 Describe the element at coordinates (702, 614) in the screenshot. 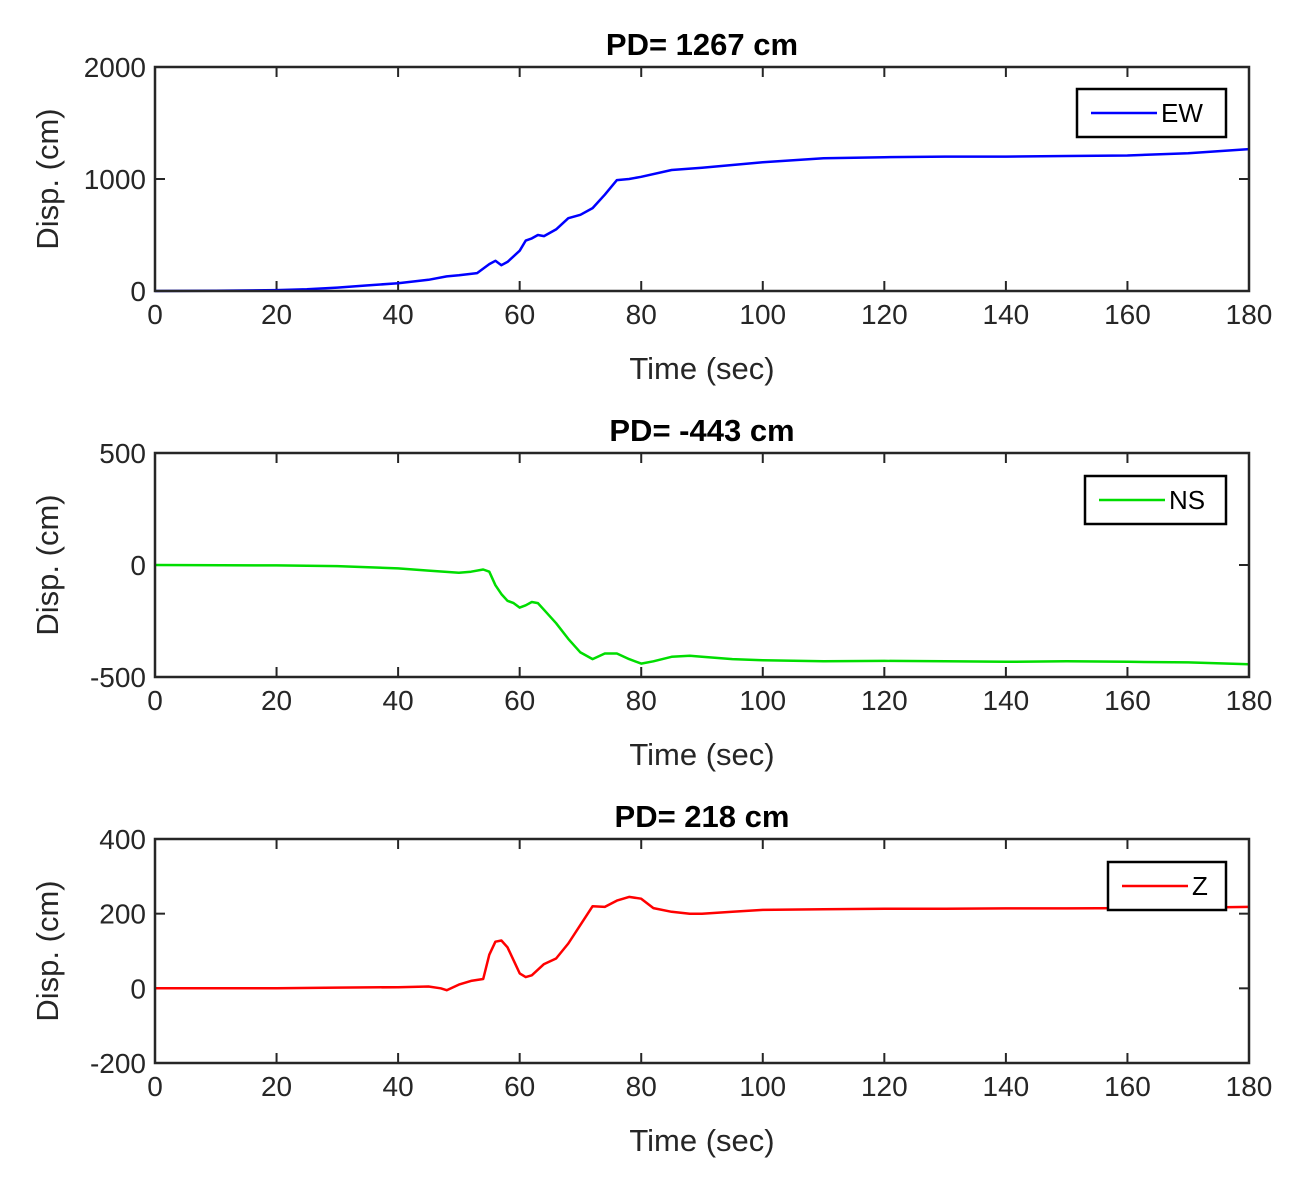

I see `series-line-ns` at that location.